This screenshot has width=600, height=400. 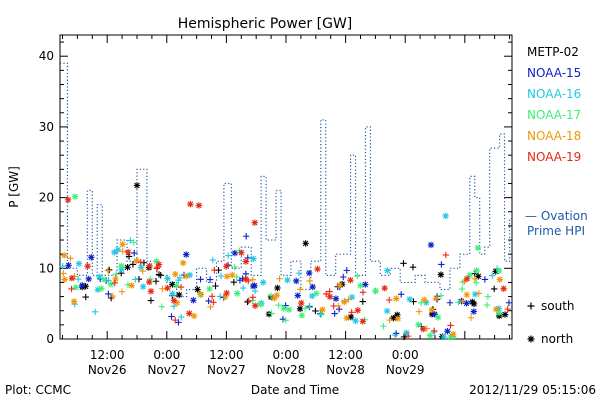 What do you see at coordinates (554, 73) in the screenshot?
I see `legend-entry: NOAA-15` at bounding box center [554, 73].